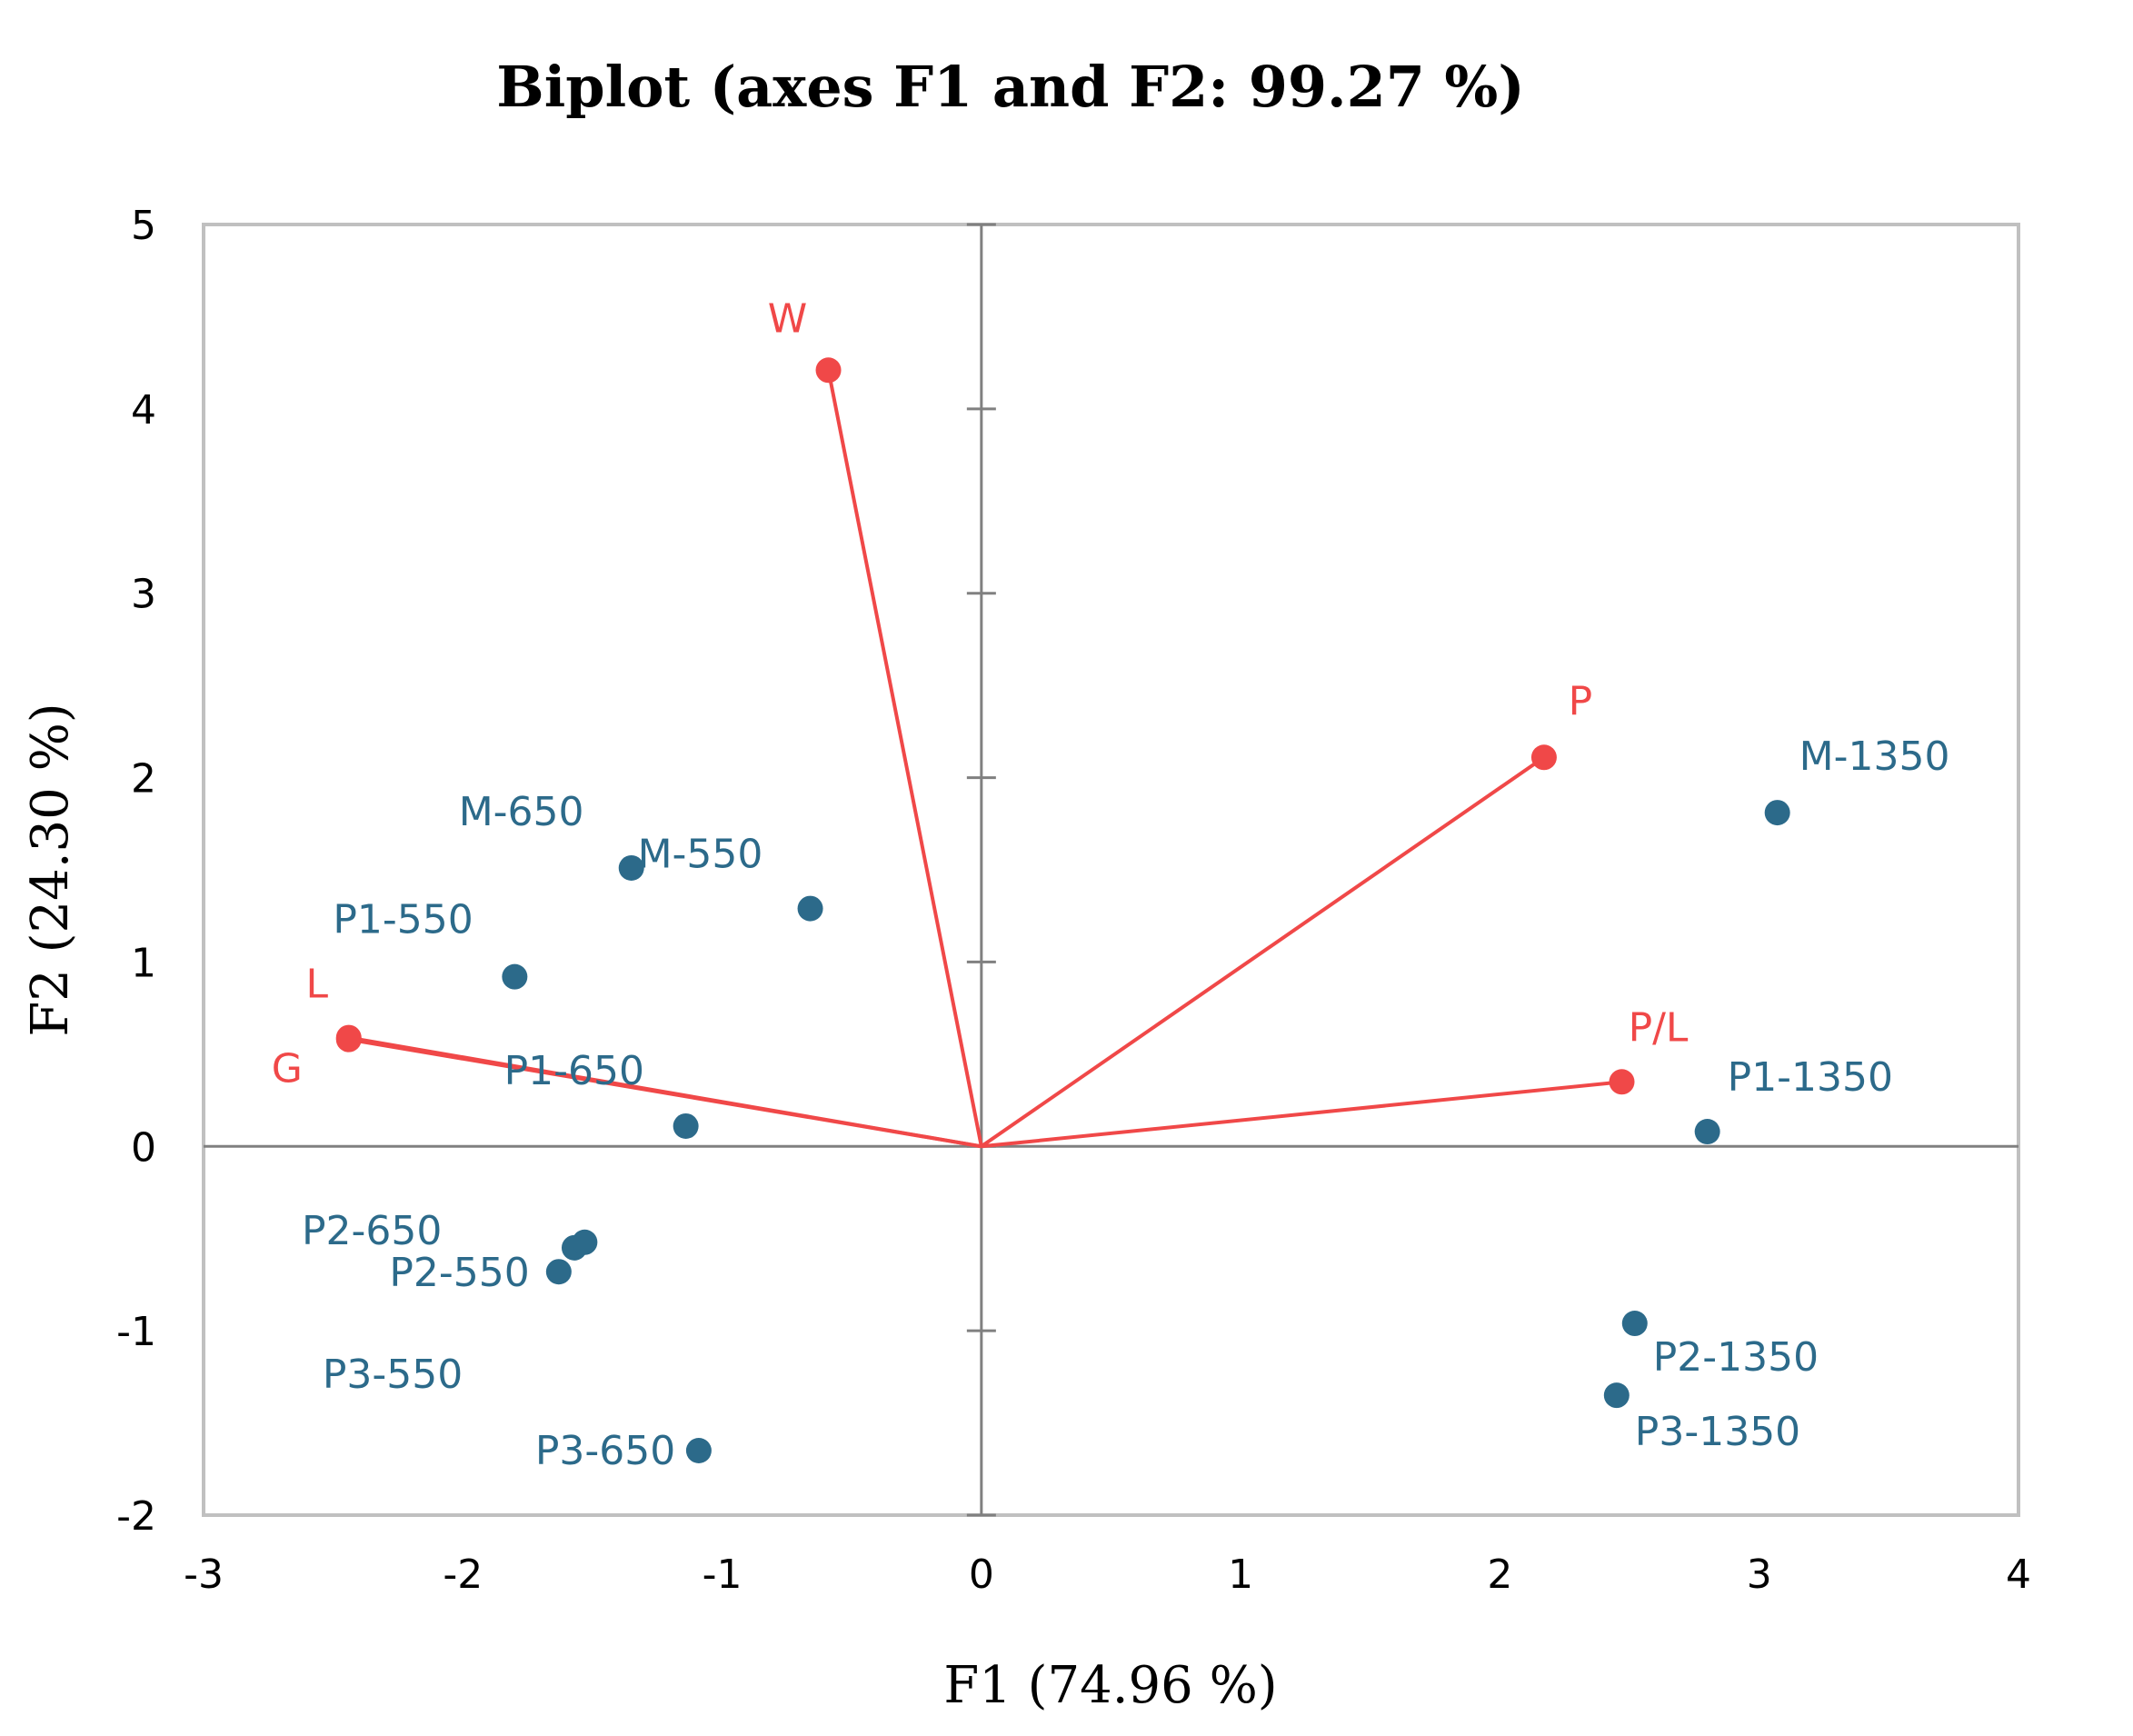  I want to click on y-tick-label: -2, so click(136, 1517).